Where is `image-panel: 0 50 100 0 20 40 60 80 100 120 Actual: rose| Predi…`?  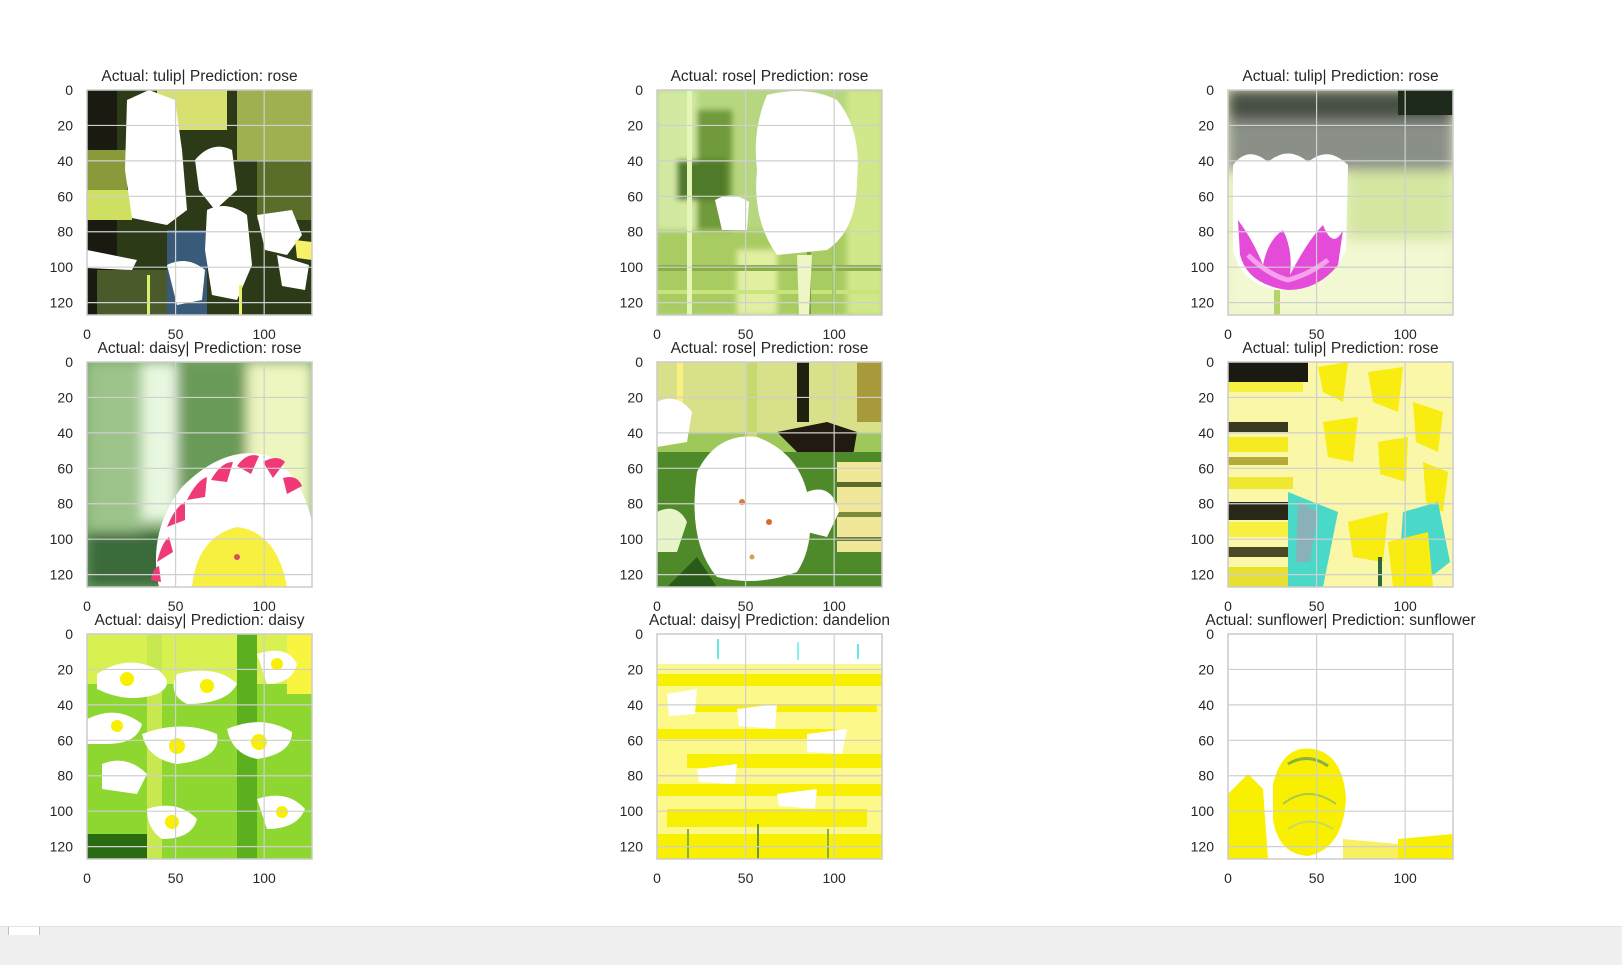 image-panel: 0 50 100 0 20 40 60 80 100 120 Actual: rose| Predi… is located at coordinates (751, 205).